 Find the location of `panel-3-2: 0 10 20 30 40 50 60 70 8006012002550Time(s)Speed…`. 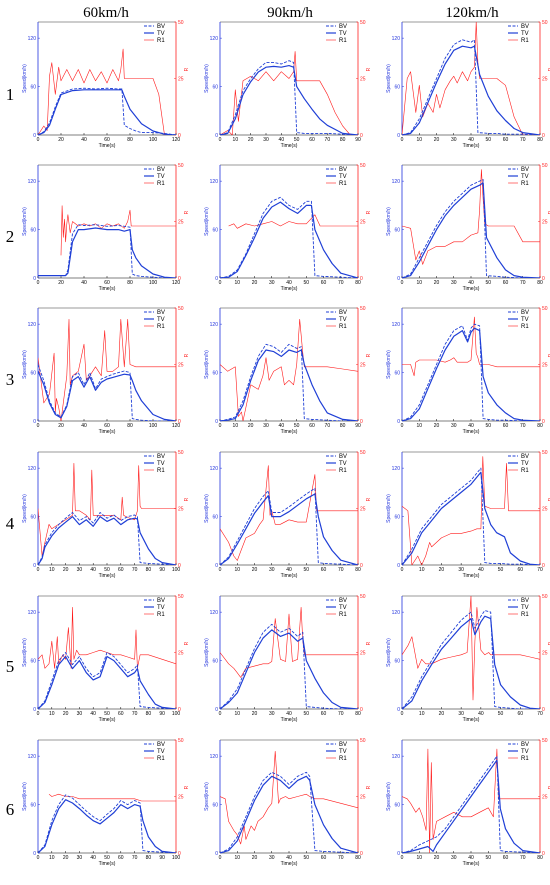

panel-3-2: 0 10 20 30 40 50 60 70 8006012002550Time(s)Speed… is located at coordinates (468, 370).